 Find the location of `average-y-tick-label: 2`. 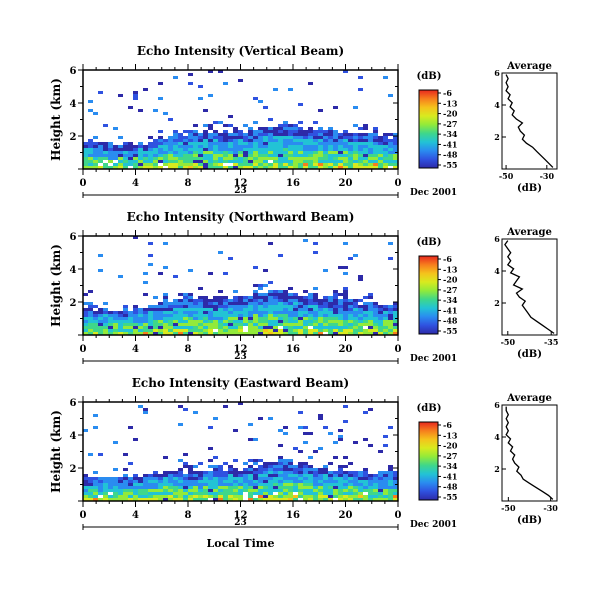

average-y-tick-label: 2 is located at coordinates (497, 303).